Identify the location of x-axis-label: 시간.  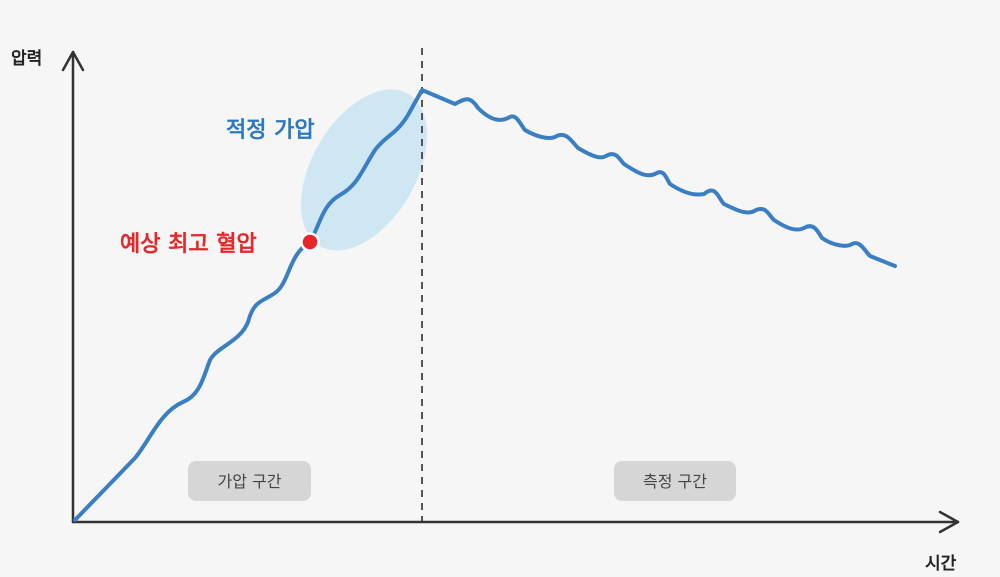
(941, 564).